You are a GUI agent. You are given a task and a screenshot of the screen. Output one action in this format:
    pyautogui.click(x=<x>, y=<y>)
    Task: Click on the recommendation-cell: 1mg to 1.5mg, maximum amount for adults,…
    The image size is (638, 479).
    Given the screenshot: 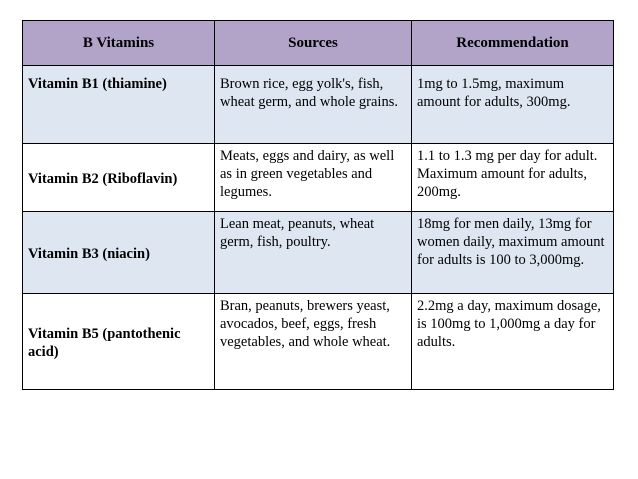 What is the action you would take?
    pyautogui.click(x=512, y=104)
    